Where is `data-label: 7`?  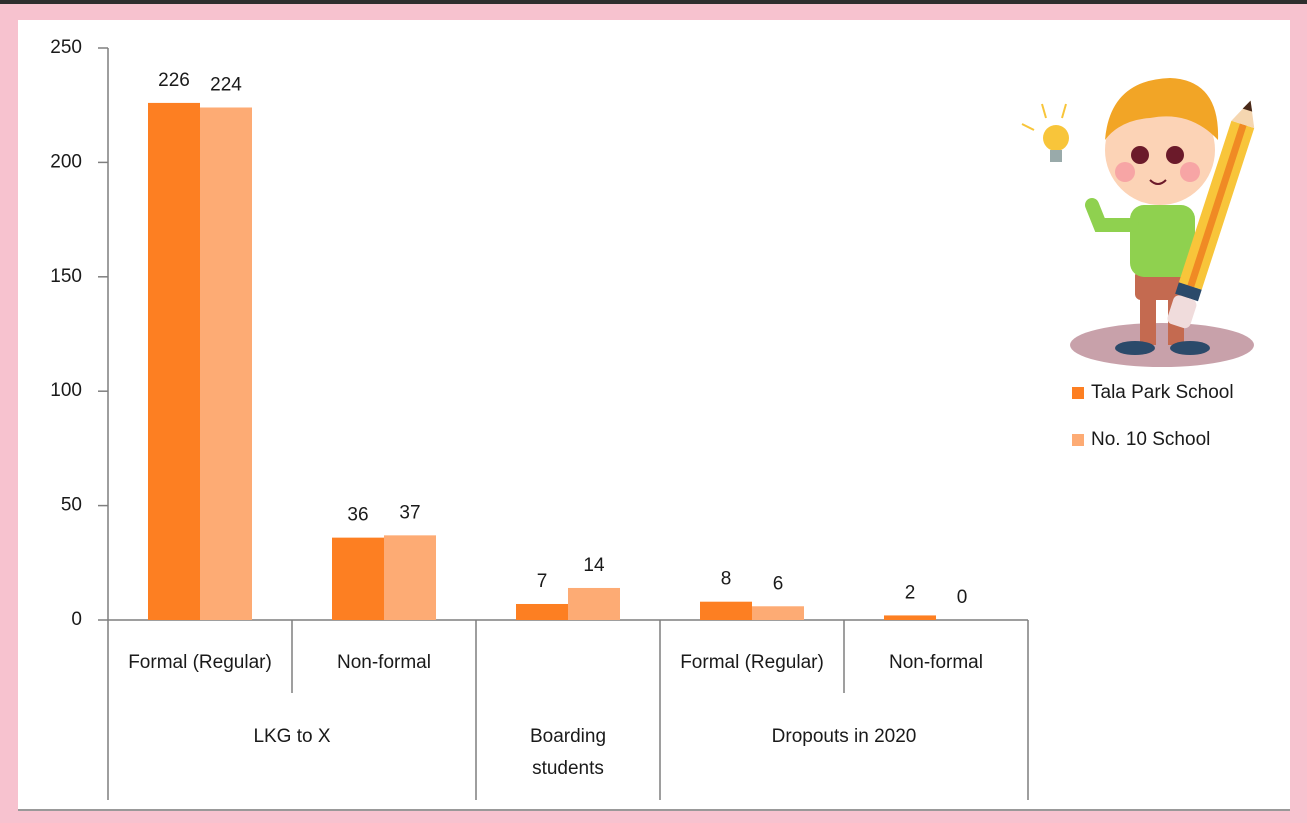 data-label: 7 is located at coordinates (542, 581).